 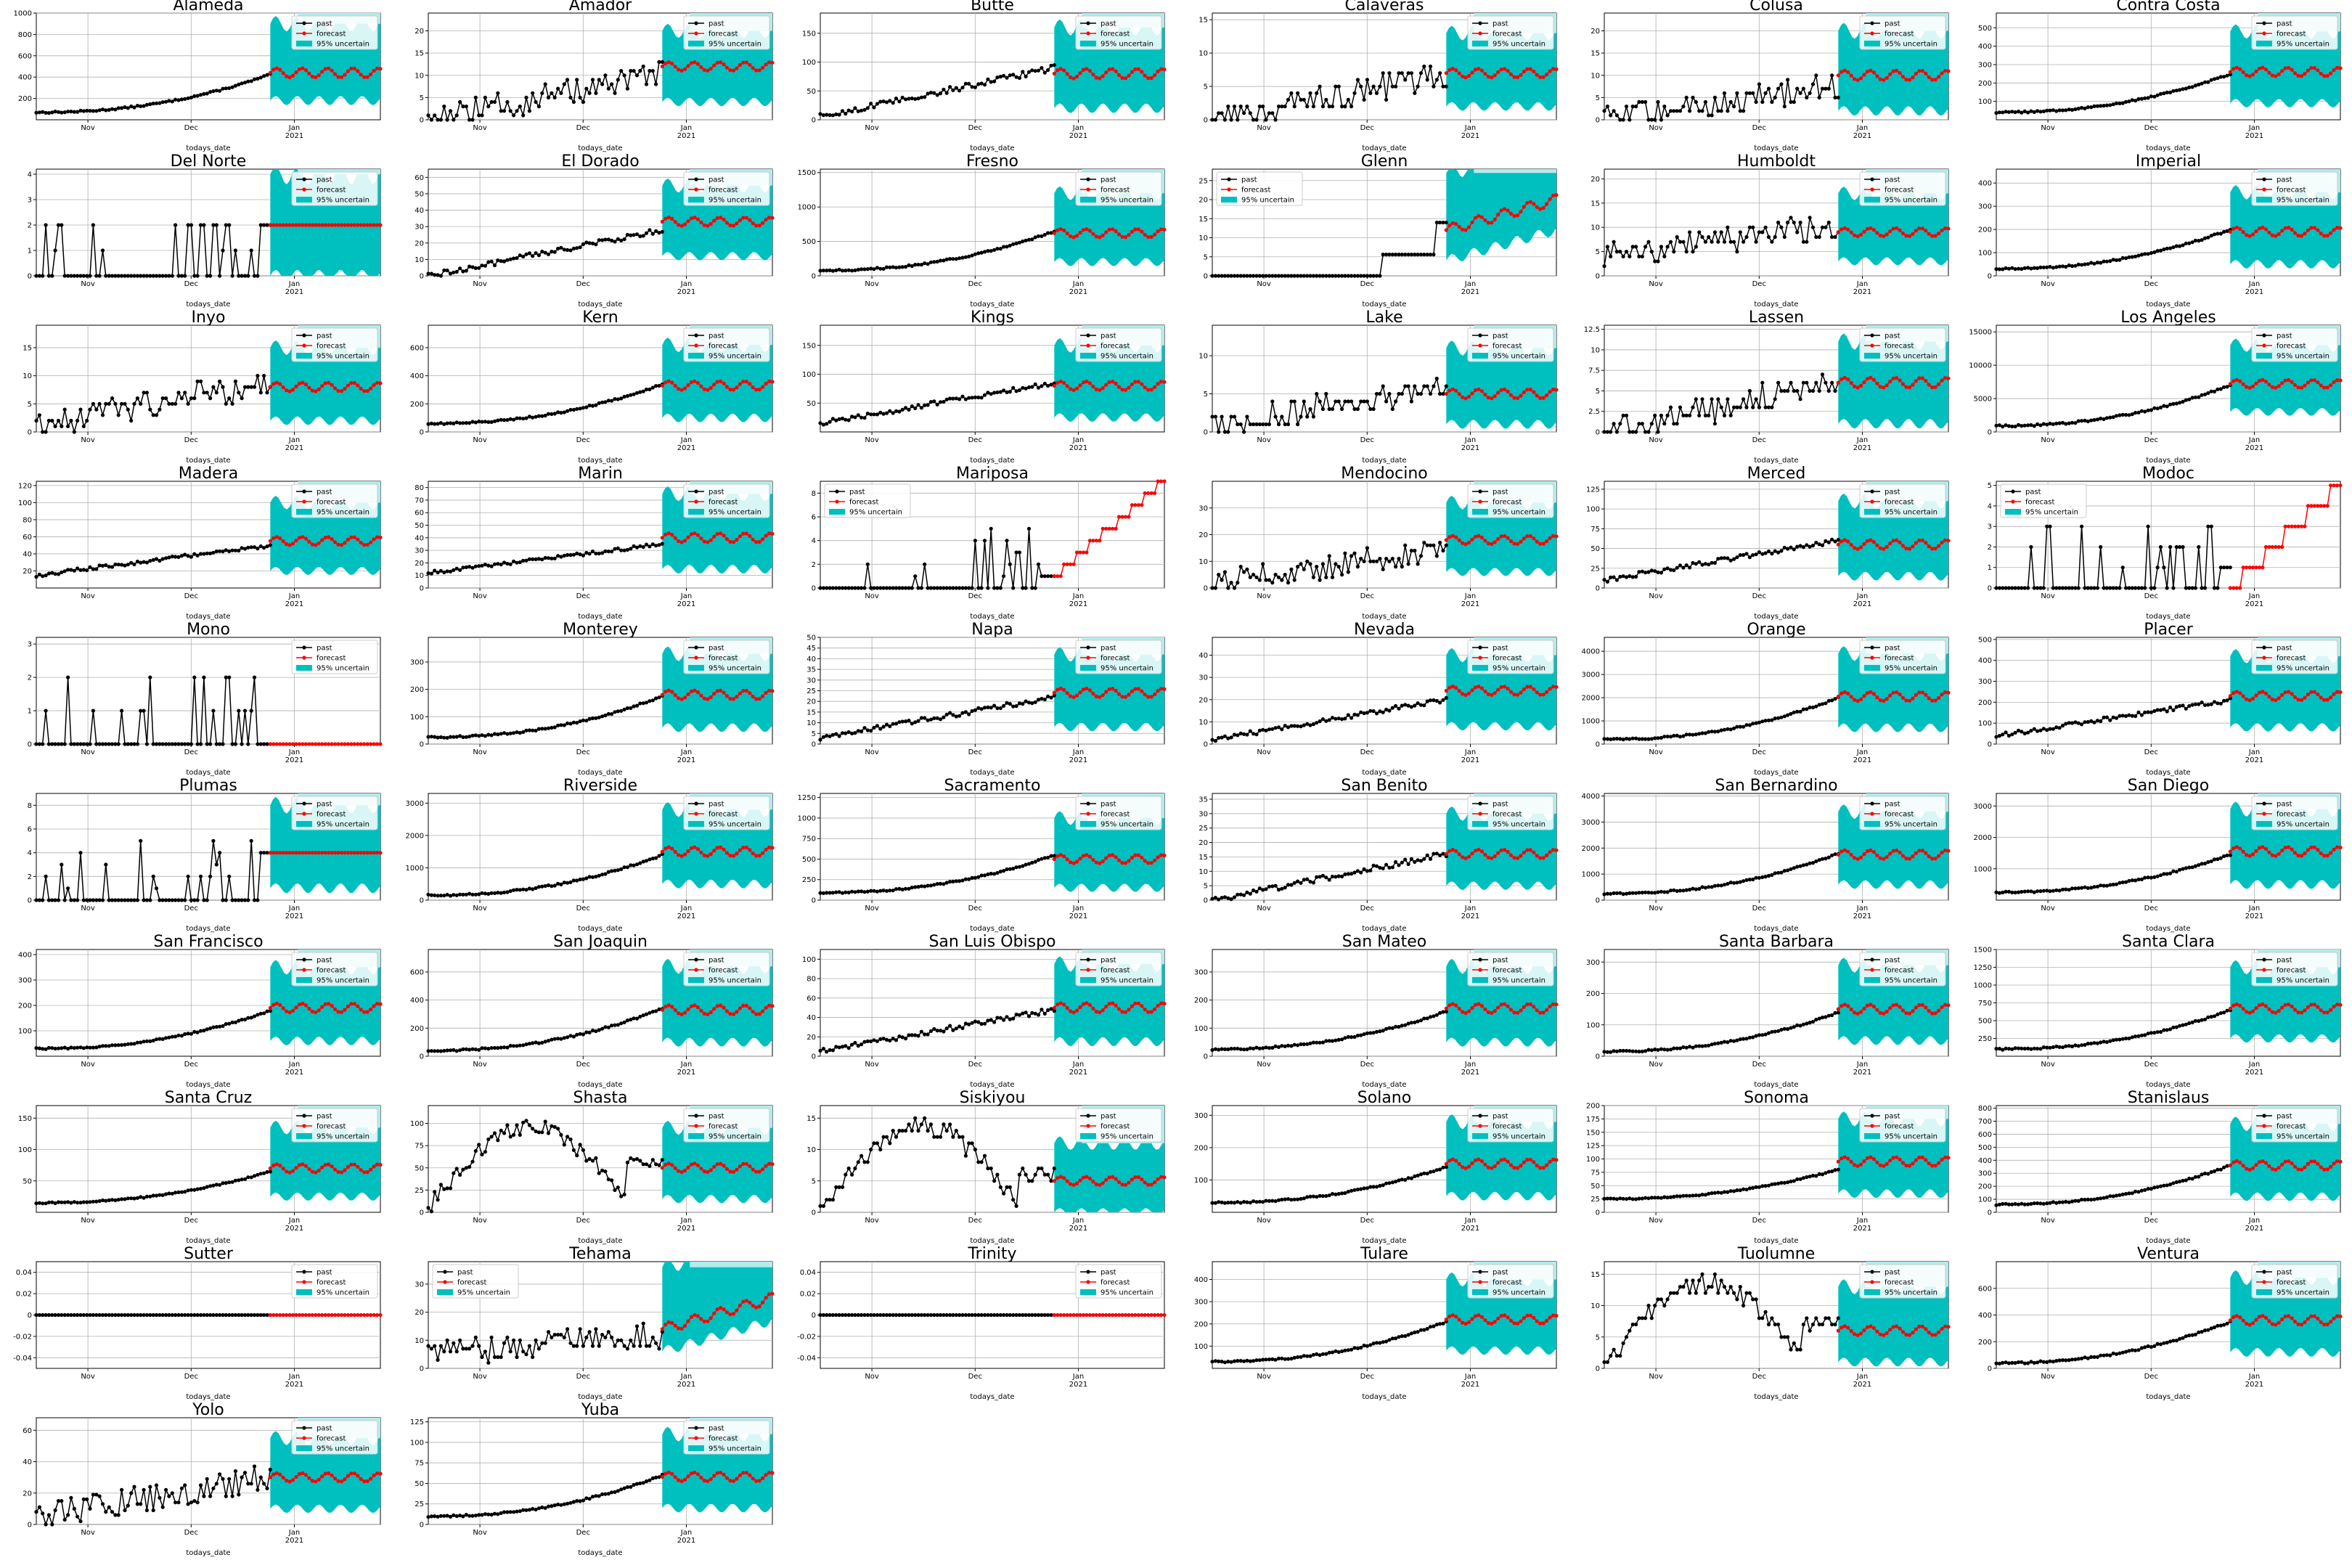 I want to click on y-tick-label: 35, so click(x=812, y=670).